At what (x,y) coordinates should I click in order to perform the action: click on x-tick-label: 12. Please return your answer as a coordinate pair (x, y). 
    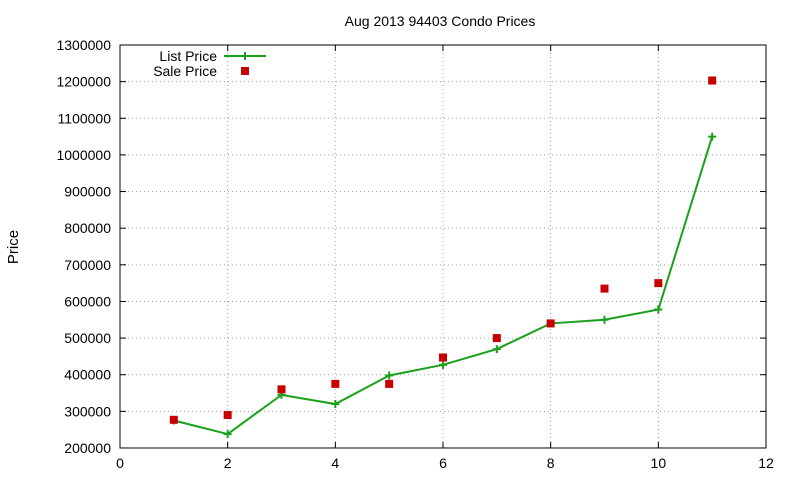
    Looking at the image, I should click on (766, 463).